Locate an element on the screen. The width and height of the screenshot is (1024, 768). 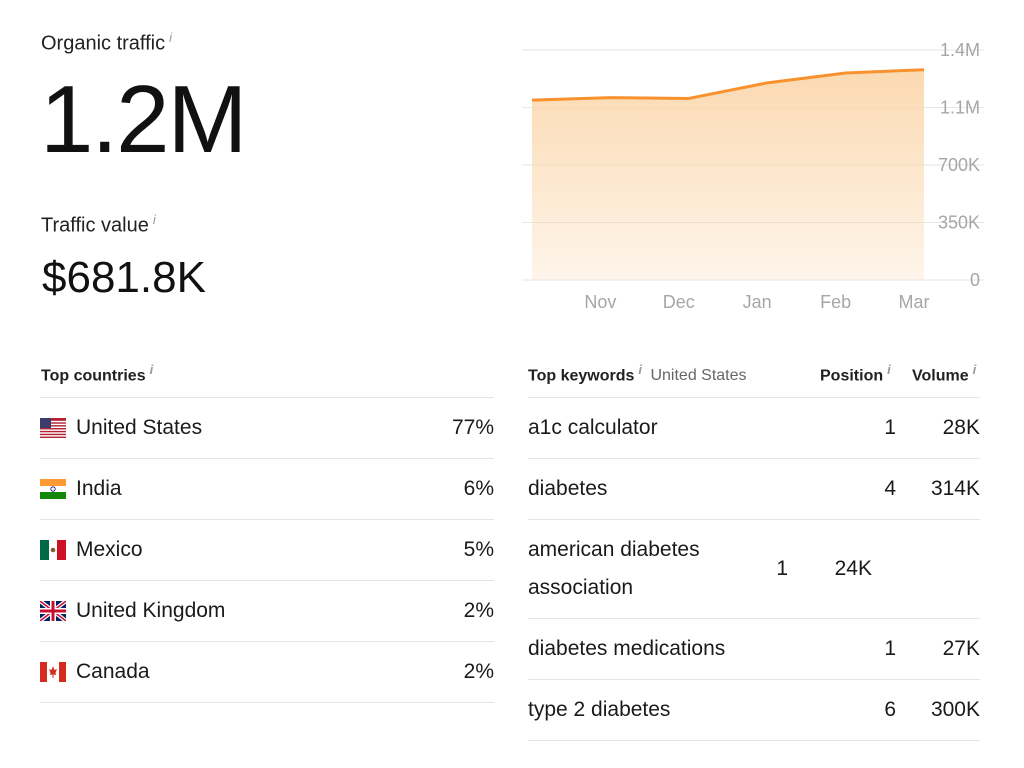
country-row: United States 77% is located at coordinates (267, 428).